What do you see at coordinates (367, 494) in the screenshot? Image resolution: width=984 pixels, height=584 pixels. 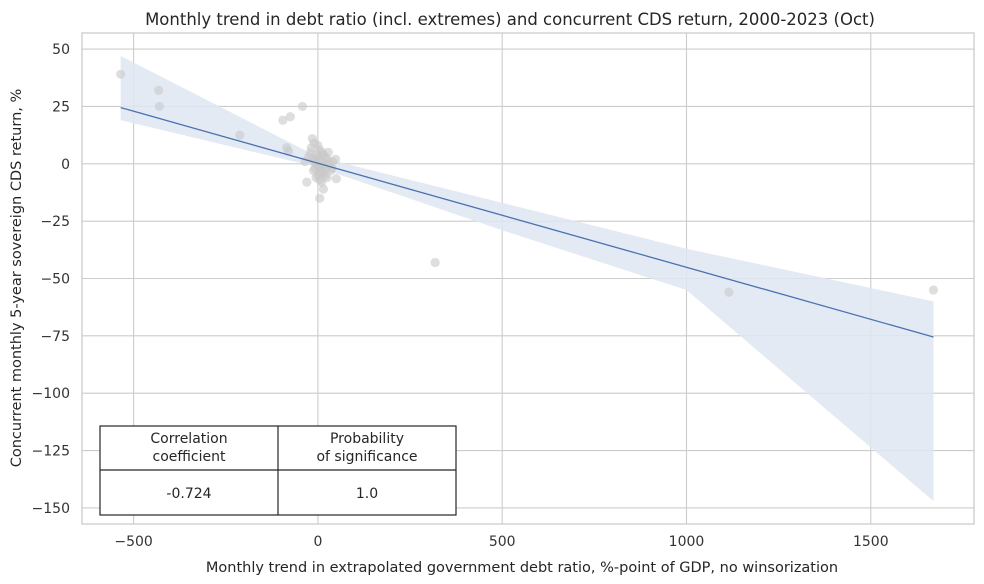 I see `table-value-probability: 1.0` at bounding box center [367, 494].